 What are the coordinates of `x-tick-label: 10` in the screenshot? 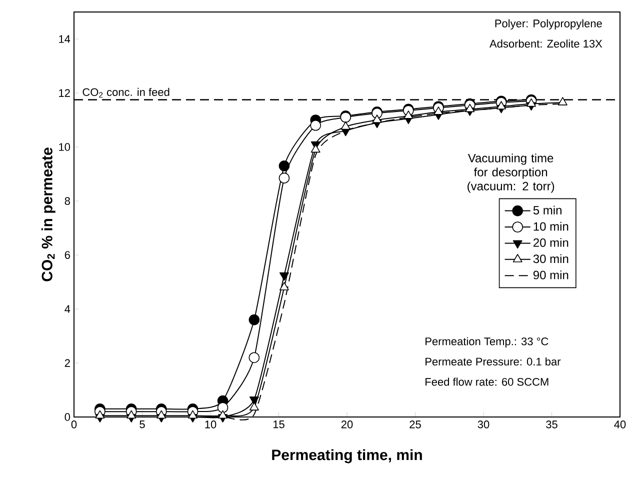 It's located at (210, 424).